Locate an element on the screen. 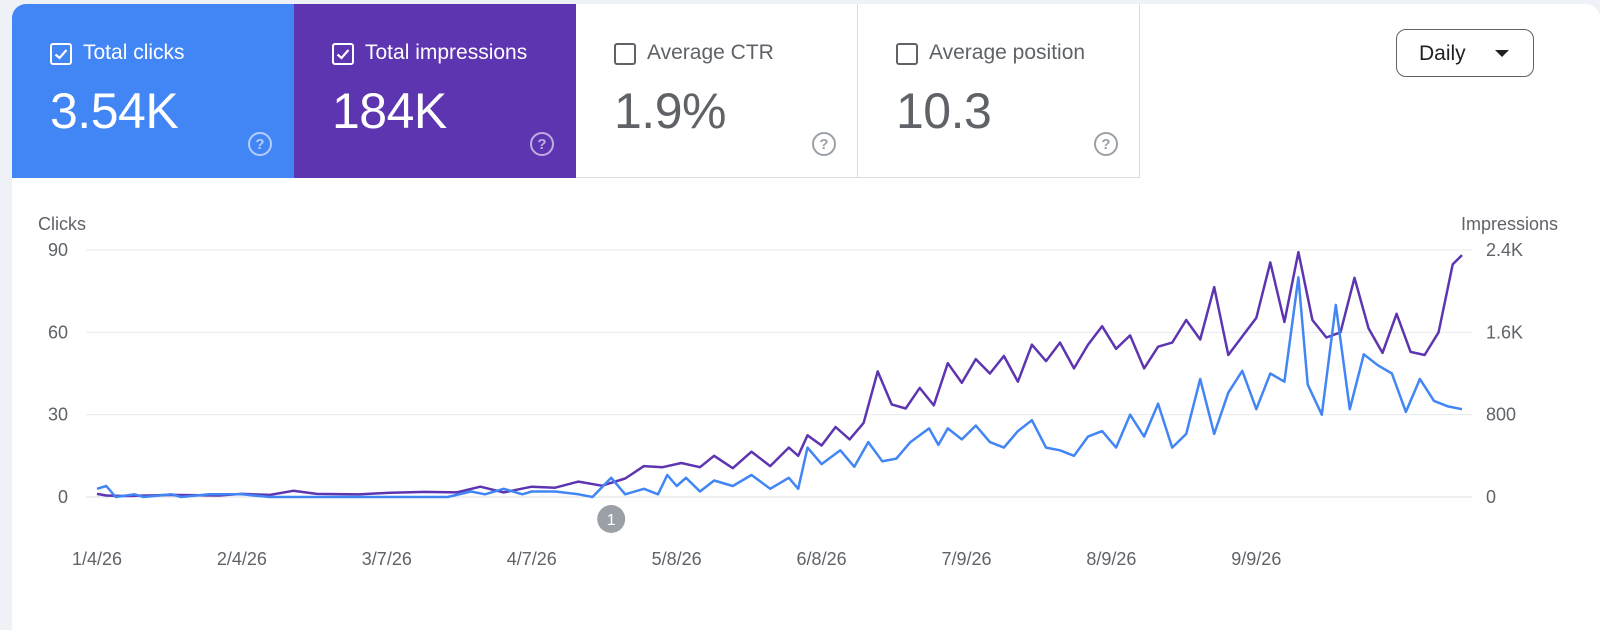  left-axis-tick-label: 90 is located at coordinates (58, 250).